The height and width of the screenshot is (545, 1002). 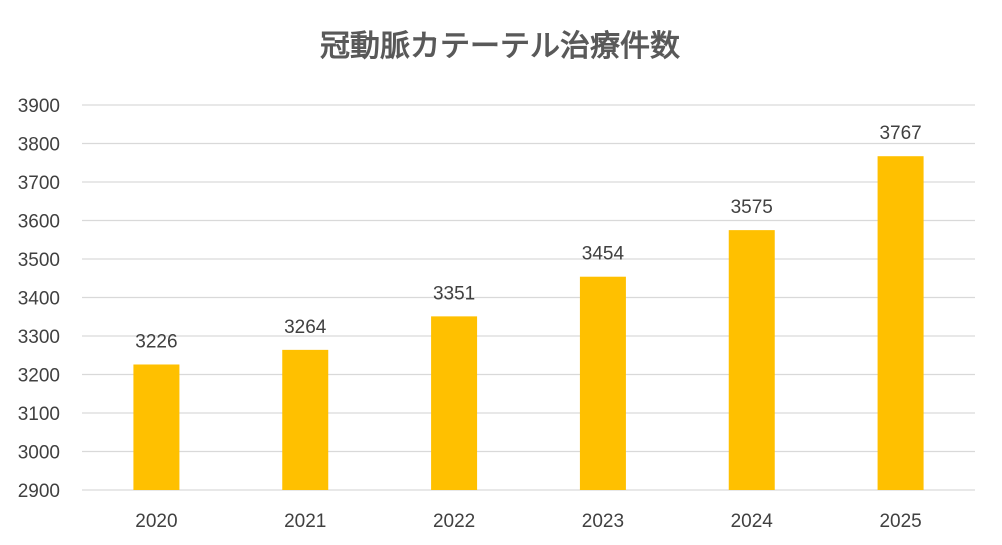 I want to click on y-tick-label: 3600, so click(x=39, y=222).